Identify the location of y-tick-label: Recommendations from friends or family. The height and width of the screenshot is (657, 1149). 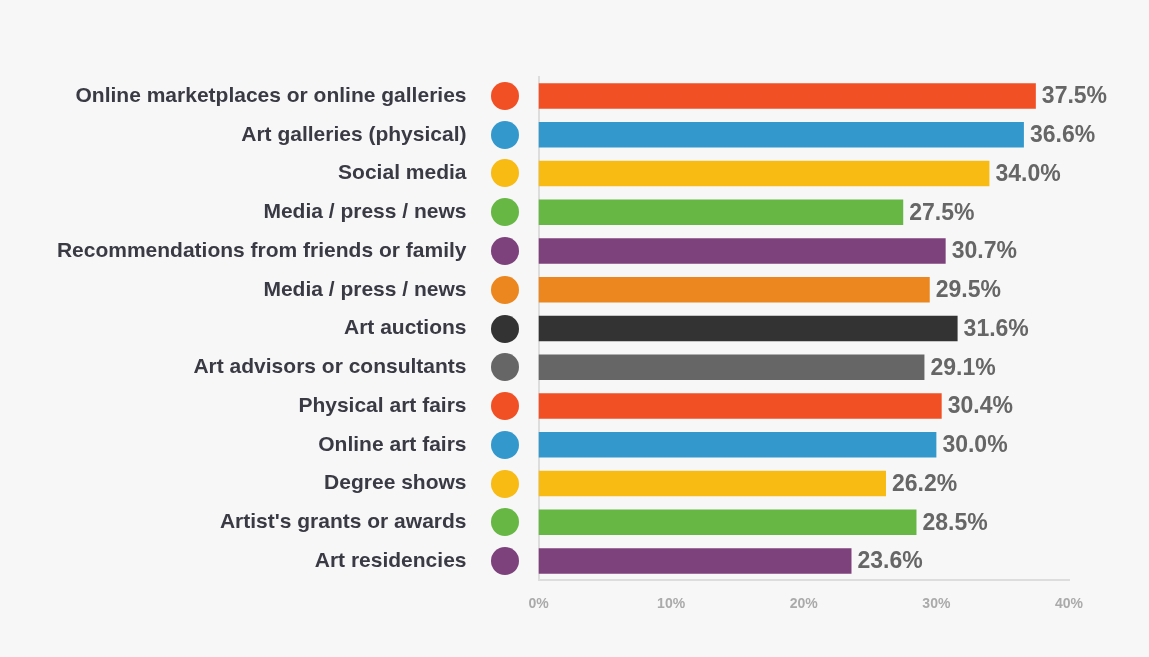
(261, 249).